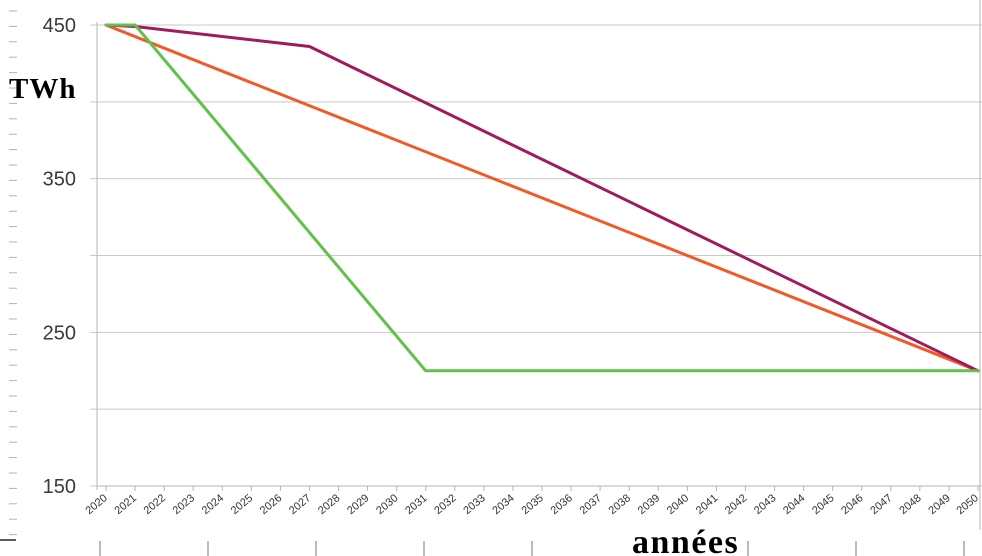 This screenshot has height=556, width=982. Describe the element at coordinates (59, 26) in the screenshot. I see `y-tick-label: 450` at that location.